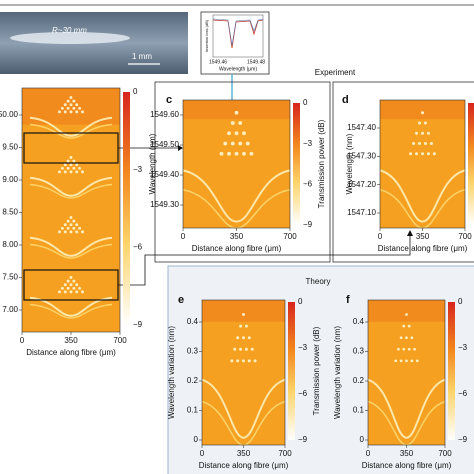 This screenshot has height=474, width=474. What do you see at coordinates (238, 32) in the screenshot?
I see `inset-curve` at bounding box center [238, 32].